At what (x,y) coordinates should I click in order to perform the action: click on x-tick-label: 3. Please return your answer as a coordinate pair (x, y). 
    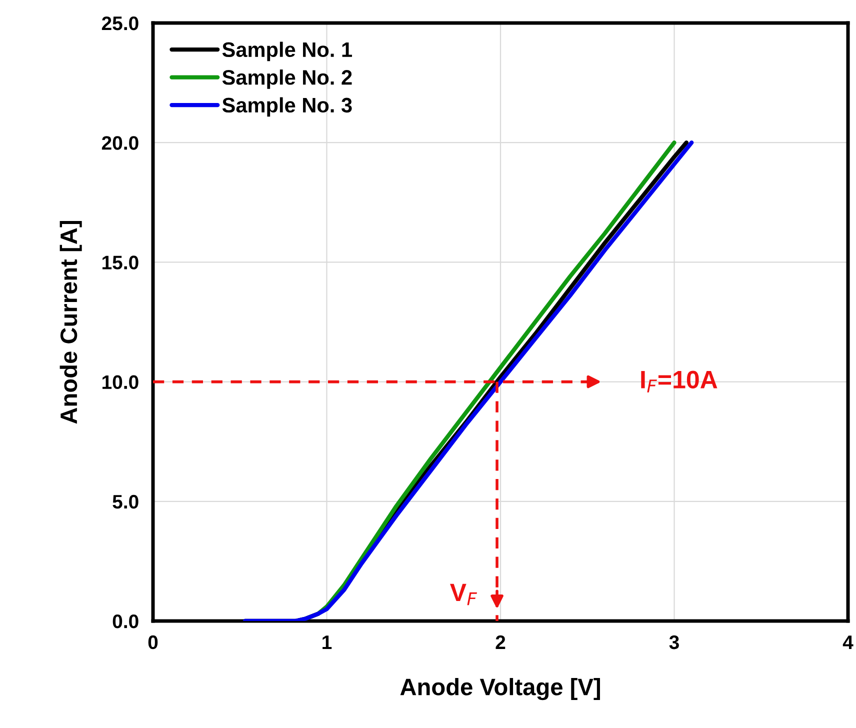
    Looking at the image, I should click on (674, 642).